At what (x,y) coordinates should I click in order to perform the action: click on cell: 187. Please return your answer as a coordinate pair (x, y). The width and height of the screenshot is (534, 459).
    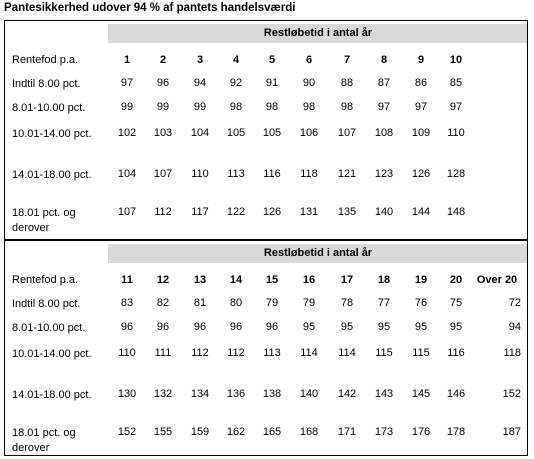
    Looking at the image, I should click on (511, 432).